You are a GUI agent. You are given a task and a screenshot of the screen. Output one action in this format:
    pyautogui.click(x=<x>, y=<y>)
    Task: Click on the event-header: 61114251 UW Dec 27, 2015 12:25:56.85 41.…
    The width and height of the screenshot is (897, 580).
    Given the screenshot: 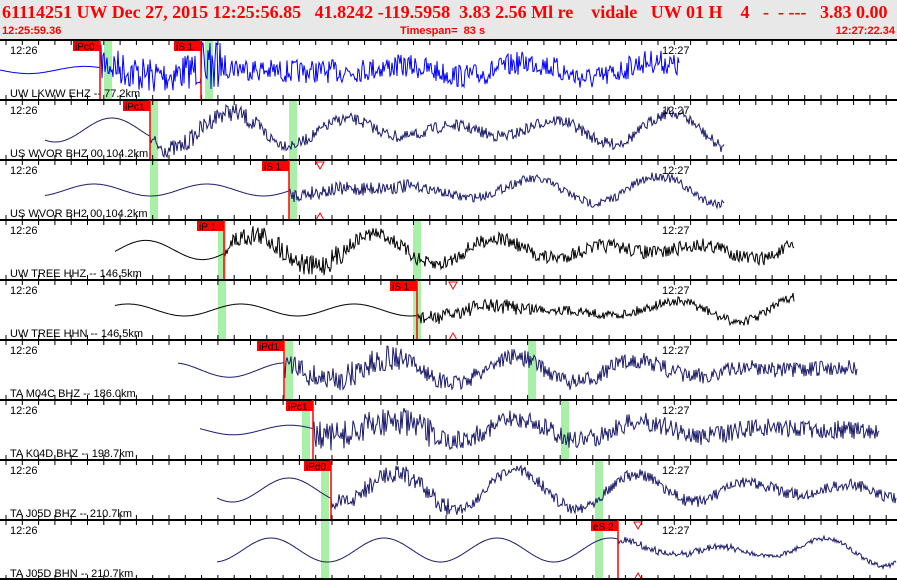 What is the action you would take?
    pyautogui.click(x=448, y=20)
    